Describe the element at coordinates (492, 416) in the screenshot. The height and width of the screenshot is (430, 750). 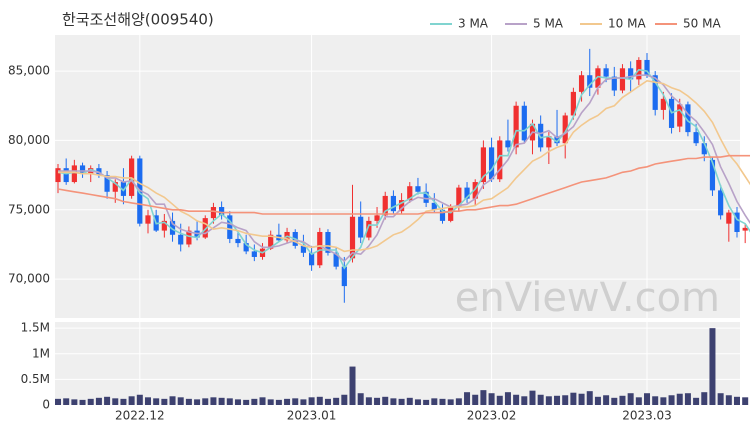
I see `x-tick-label: 2023.02` at that location.